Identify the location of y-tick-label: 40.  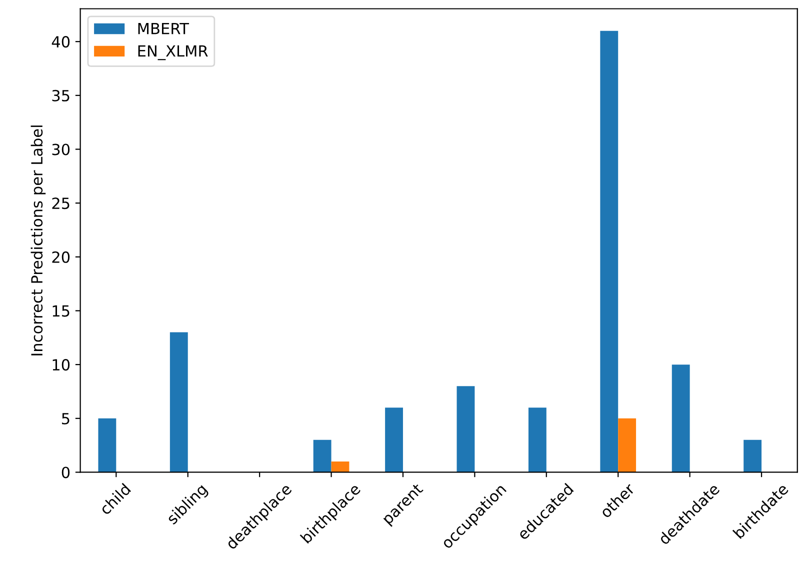
(61, 42).